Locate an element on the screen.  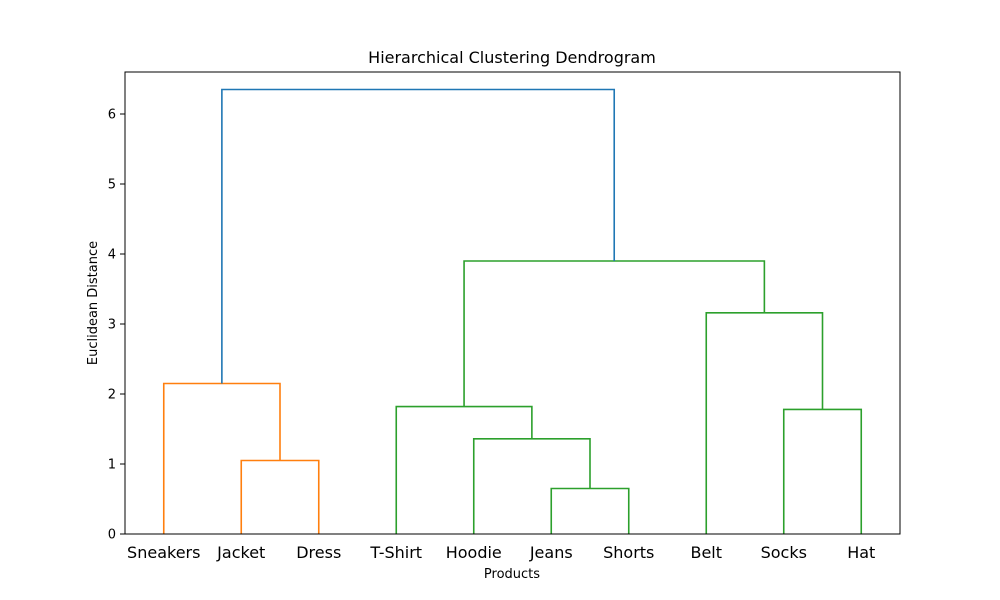
y-axis-label: Euclidean Distance is located at coordinates (93, 303).